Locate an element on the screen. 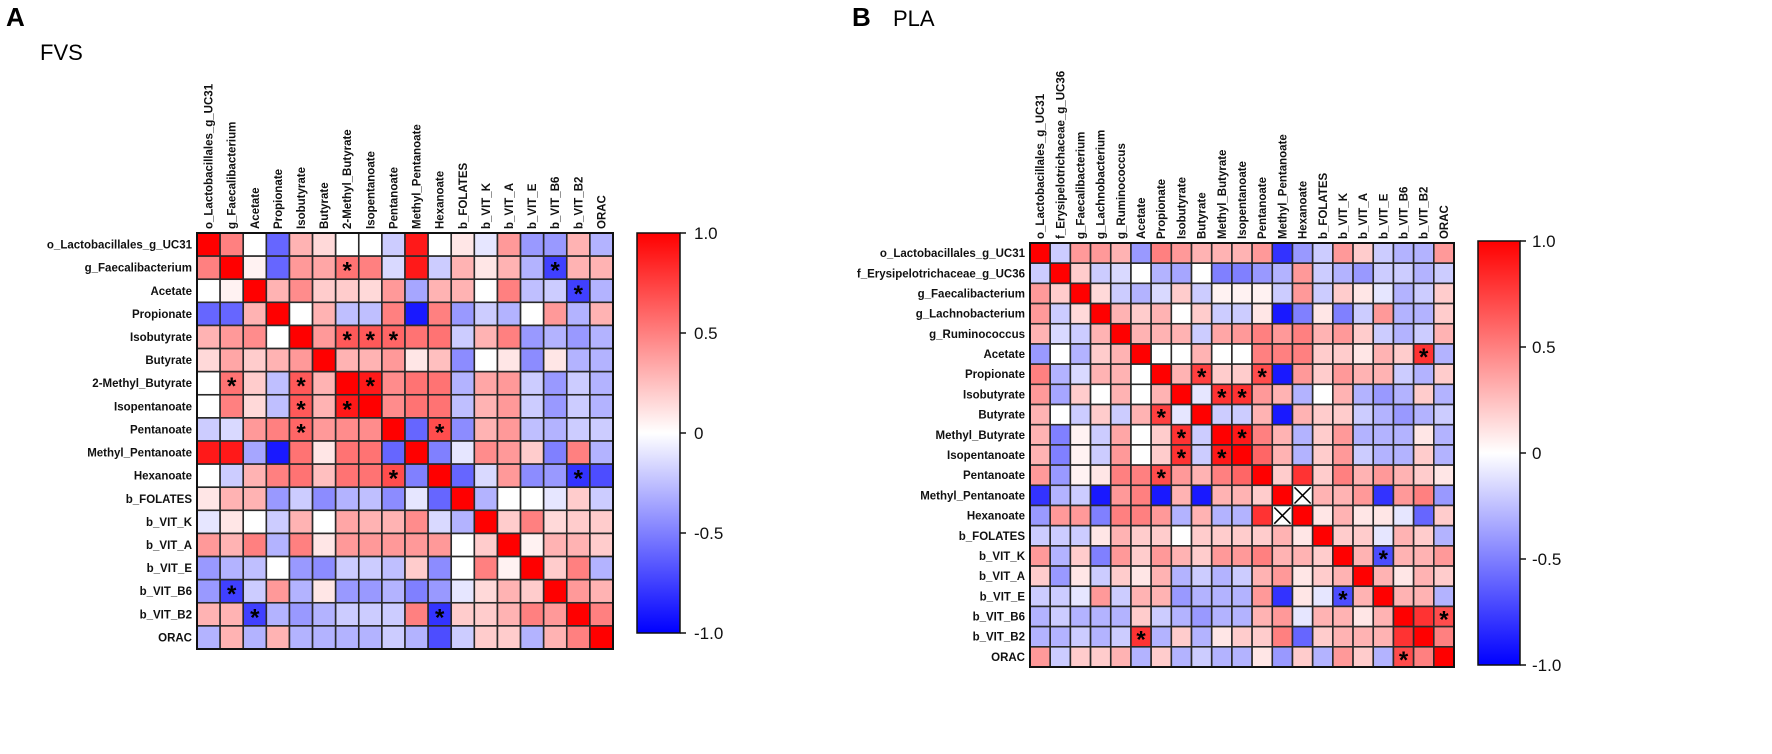 This screenshot has width=1772, height=754. row-label: b_VIT_K is located at coordinates (1002, 557).